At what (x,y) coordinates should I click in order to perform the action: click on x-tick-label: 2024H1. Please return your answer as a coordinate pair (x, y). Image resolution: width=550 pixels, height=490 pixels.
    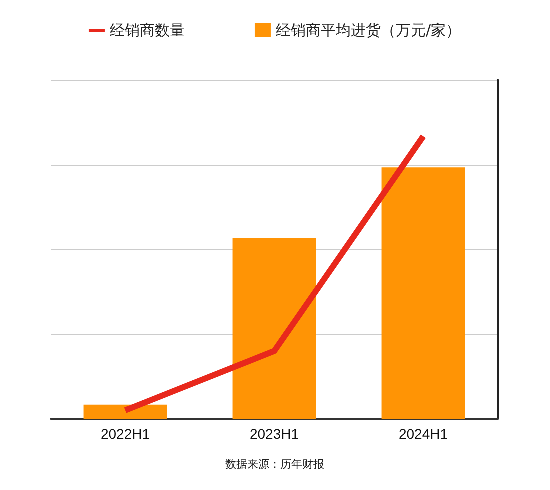
    Looking at the image, I should click on (423, 434).